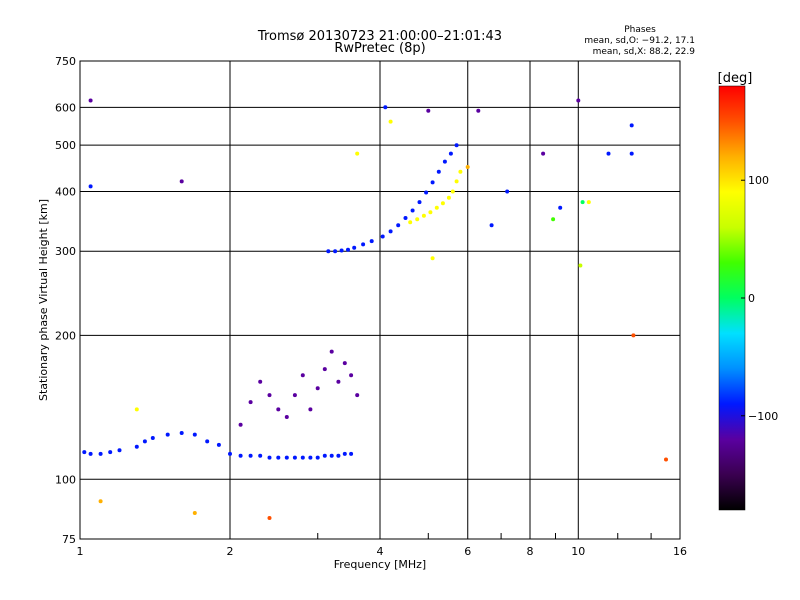  Describe the element at coordinates (230, 551) in the screenshot. I see `x-tick-label: 2` at that location.